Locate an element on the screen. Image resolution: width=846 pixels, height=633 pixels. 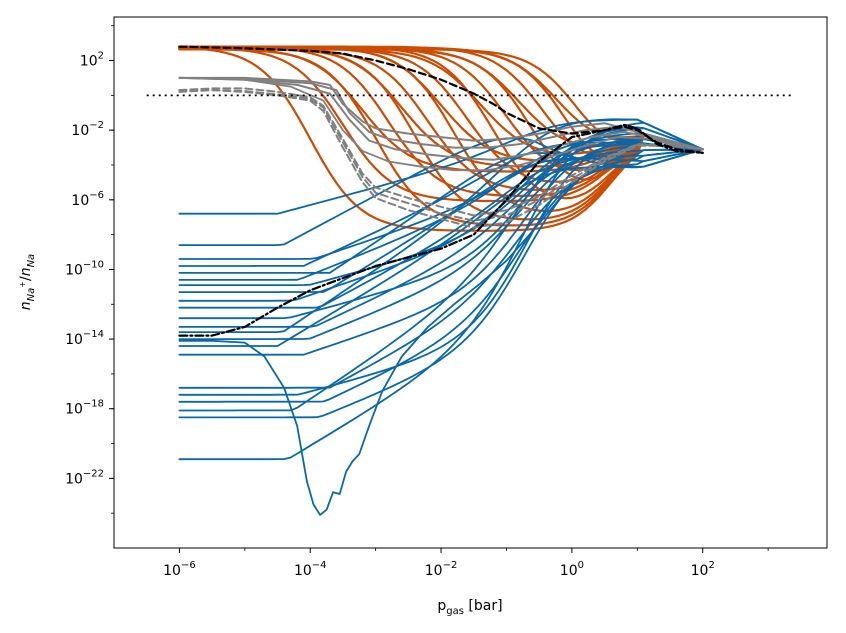
gray-solid-c-line is located at coordinates (441, 118).